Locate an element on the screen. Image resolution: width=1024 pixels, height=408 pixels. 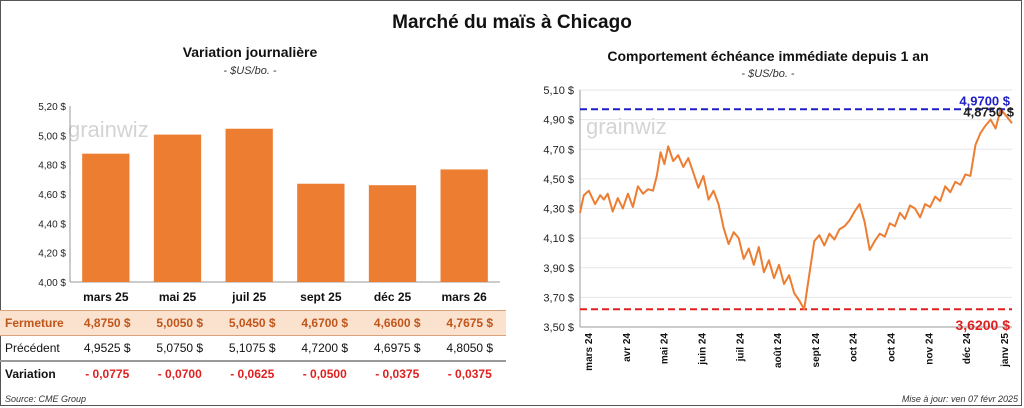
x-tick-label: mars 26 is located at coordinates (464, 297).